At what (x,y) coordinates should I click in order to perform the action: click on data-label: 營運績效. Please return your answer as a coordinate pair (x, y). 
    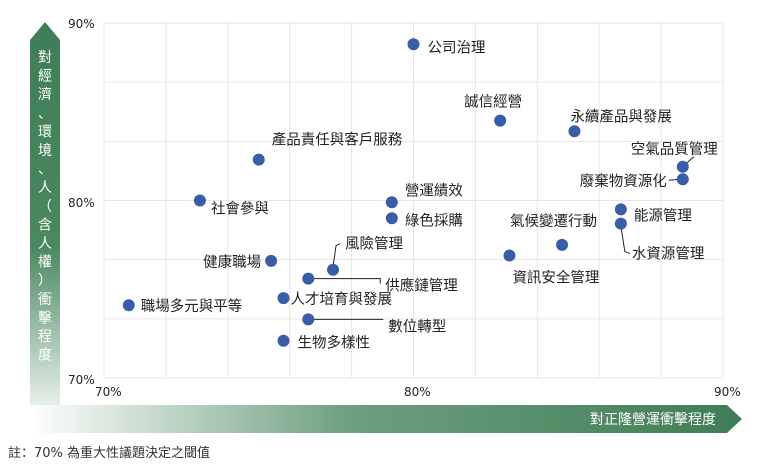
    Looking at the image, I should click on (434, 190).